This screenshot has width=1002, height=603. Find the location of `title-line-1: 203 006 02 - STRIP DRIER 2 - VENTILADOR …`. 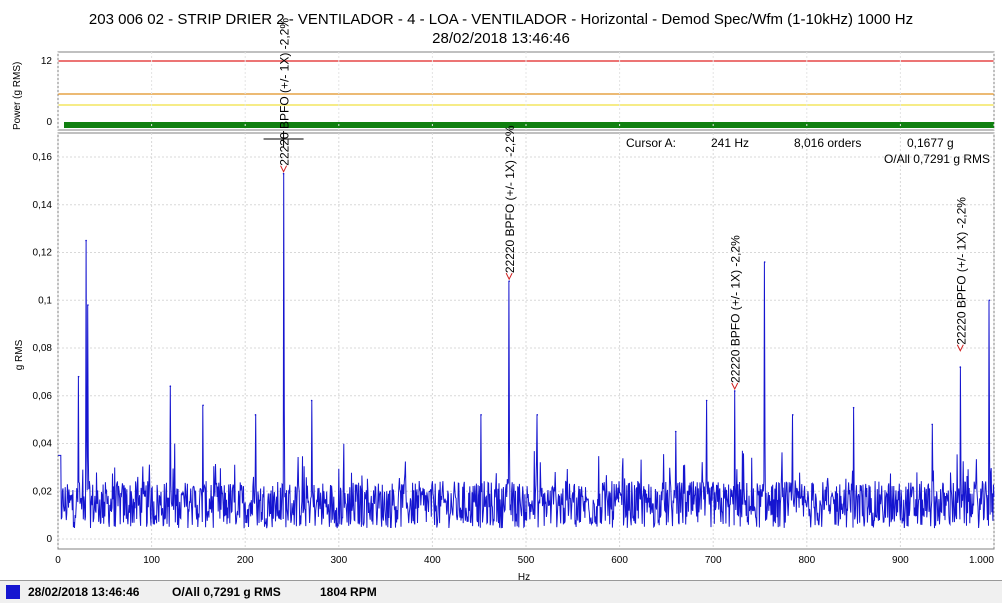

title-line-1: 203 006 02 - STRIP DRIER 2 - VENTILADOR … is located at coordinates (501, 19).